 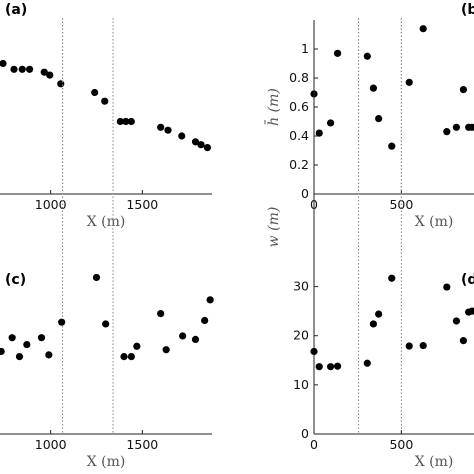 What do you see at coordinates (299, 135) in the screenshot?
I see `y-tick-label: 0.4` at bounding box center [299, 135].